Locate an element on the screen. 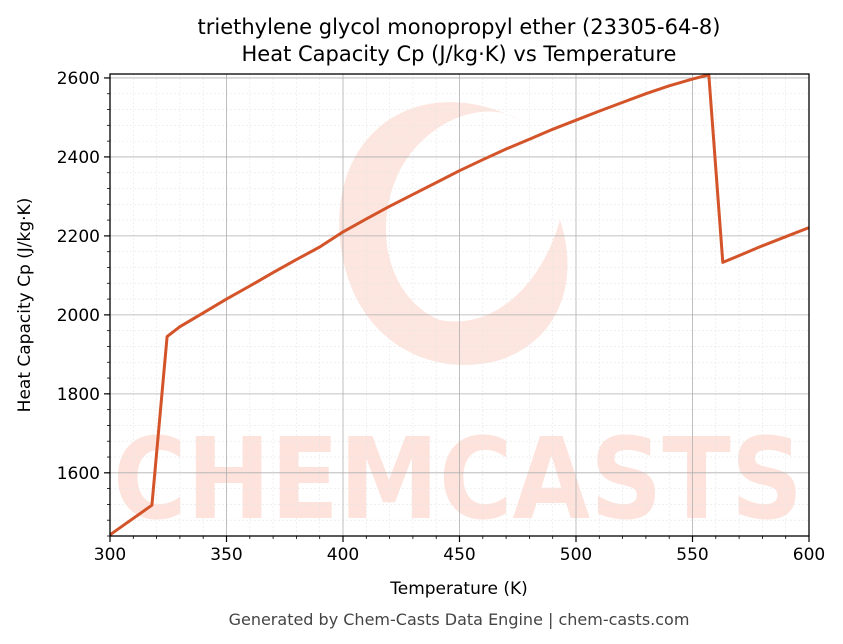 This screenshot has height=644, width=843. y-tick-label: 2400 is located at coordinates (78, 158).